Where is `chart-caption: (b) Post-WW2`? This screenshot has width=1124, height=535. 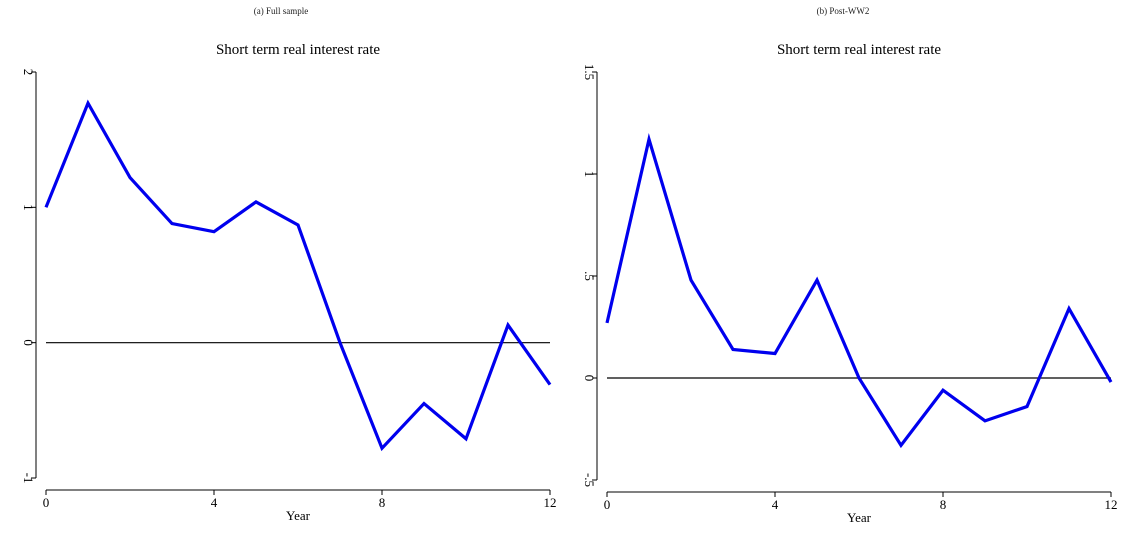 chart-caption: (b) Post-WW2 is located at coordinates (843, 11).